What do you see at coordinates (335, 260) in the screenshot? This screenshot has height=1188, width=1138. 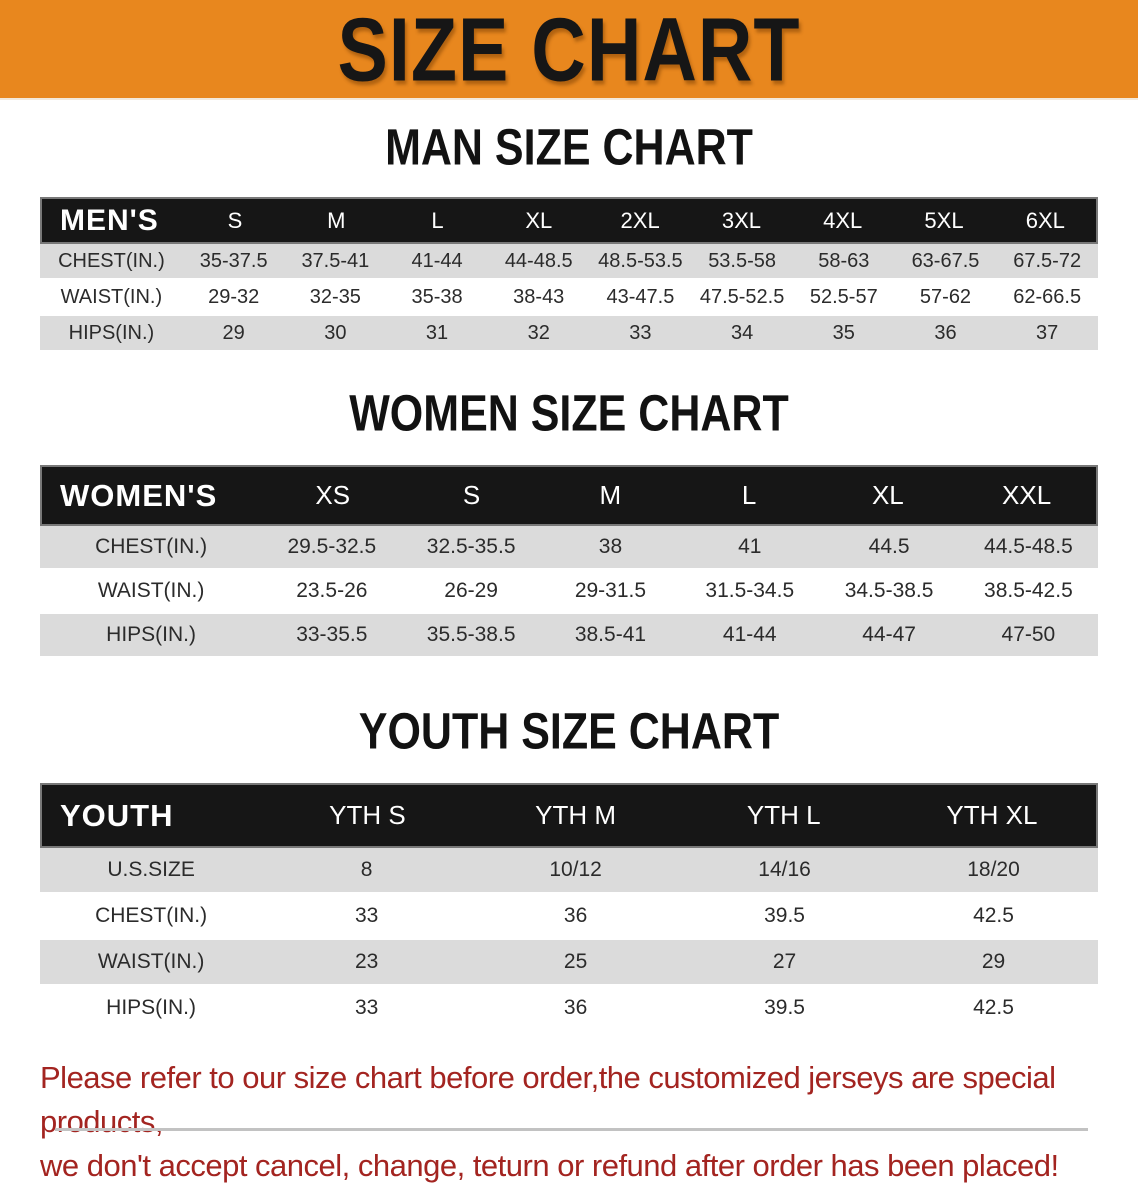 I see `mens-value-cell: 37.5-41` at bounding box center [335, 260].